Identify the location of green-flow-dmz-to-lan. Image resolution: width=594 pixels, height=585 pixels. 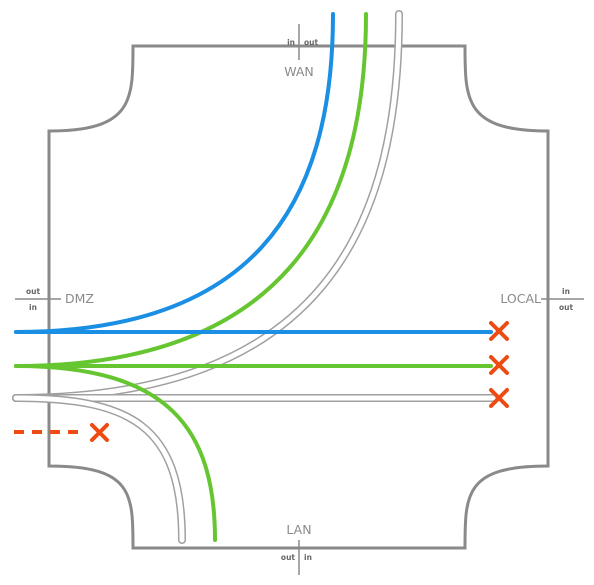
(115, 453).